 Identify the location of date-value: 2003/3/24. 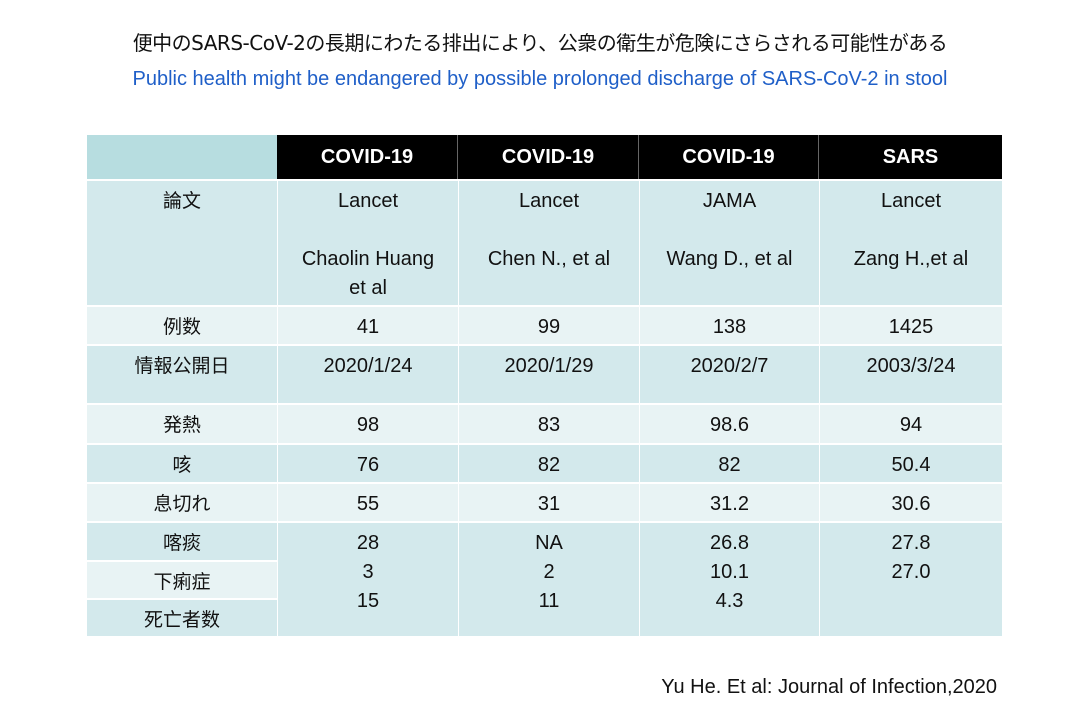
(910, 373).